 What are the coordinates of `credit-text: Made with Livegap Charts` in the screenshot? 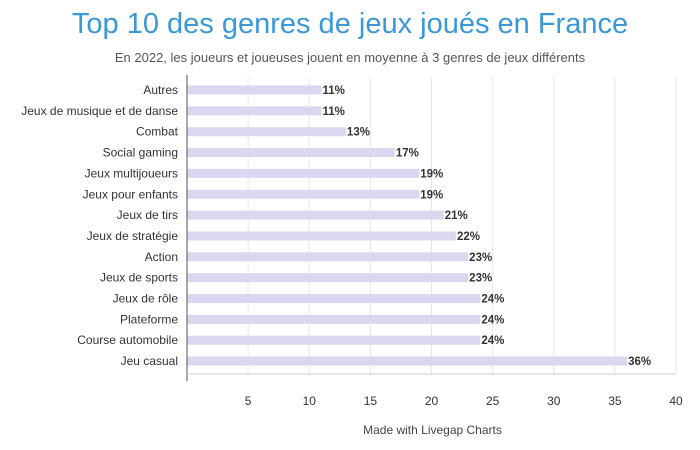 It's located at (432, 430).